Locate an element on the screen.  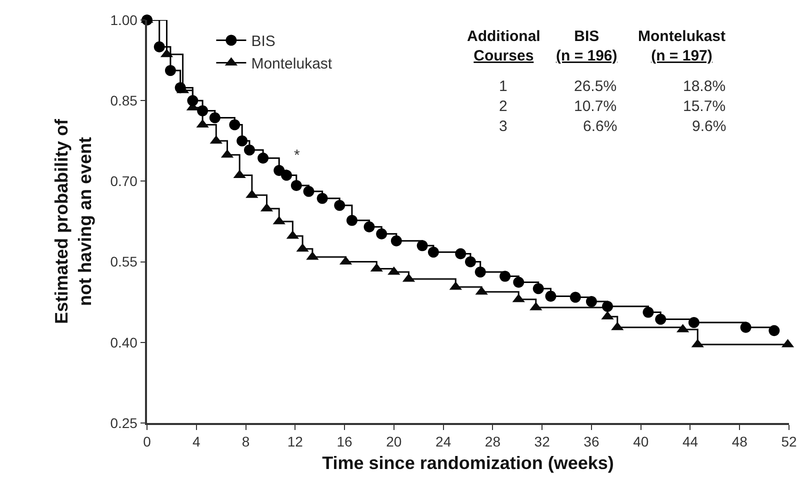
x-tick-label: 52 is located at coordinates (789, 442).